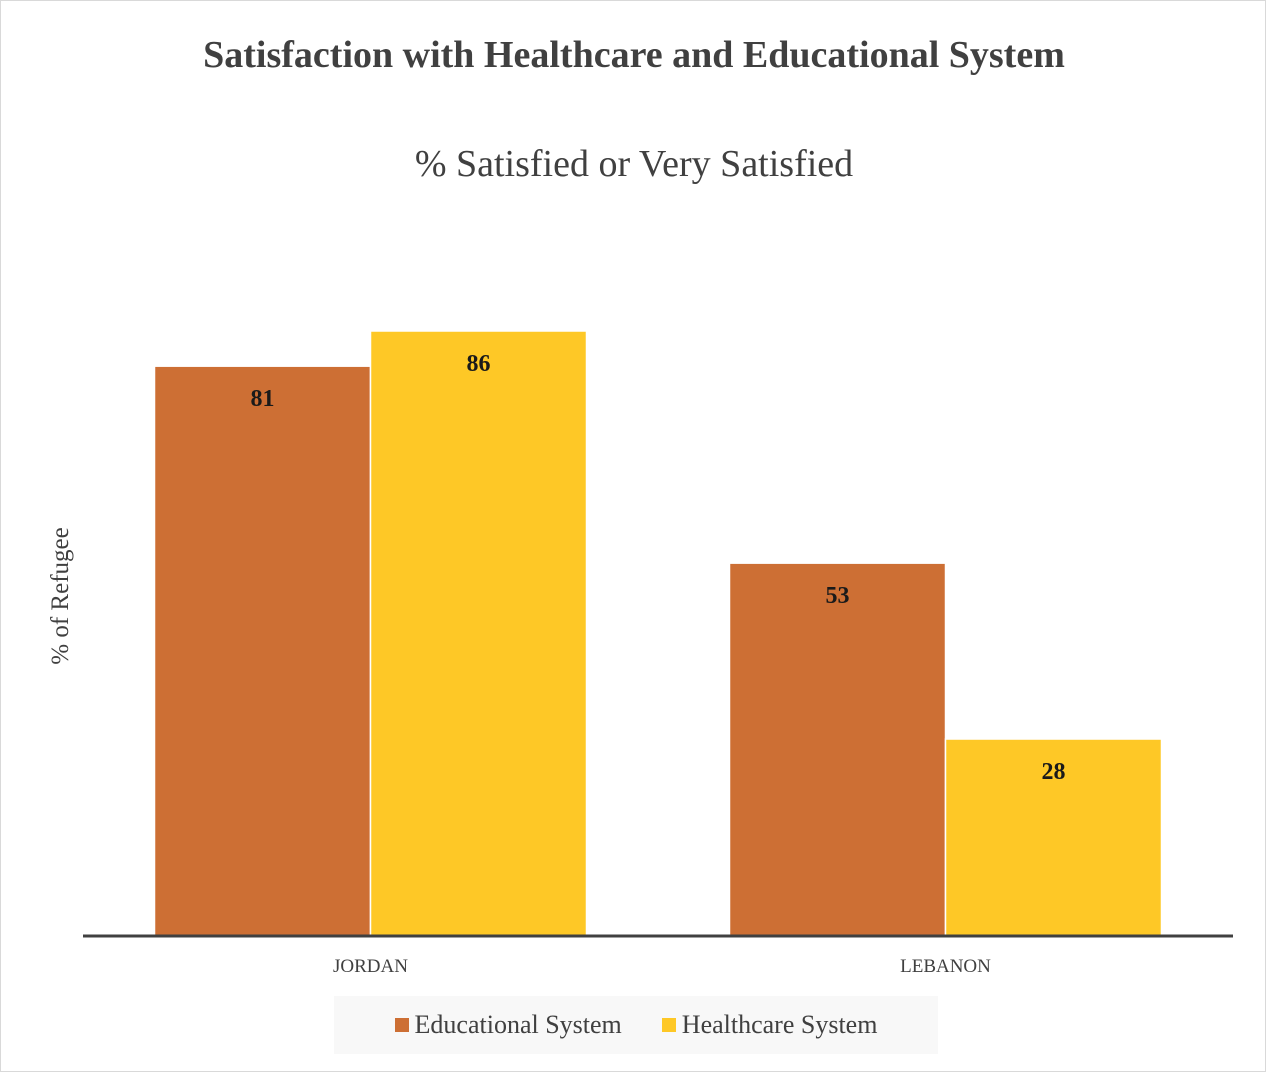 The image size is (1266, 1072). Describe the element at coordinates (668, 1025) in the screenshot. I see `legend-swatch-healthcare-system` at that location.